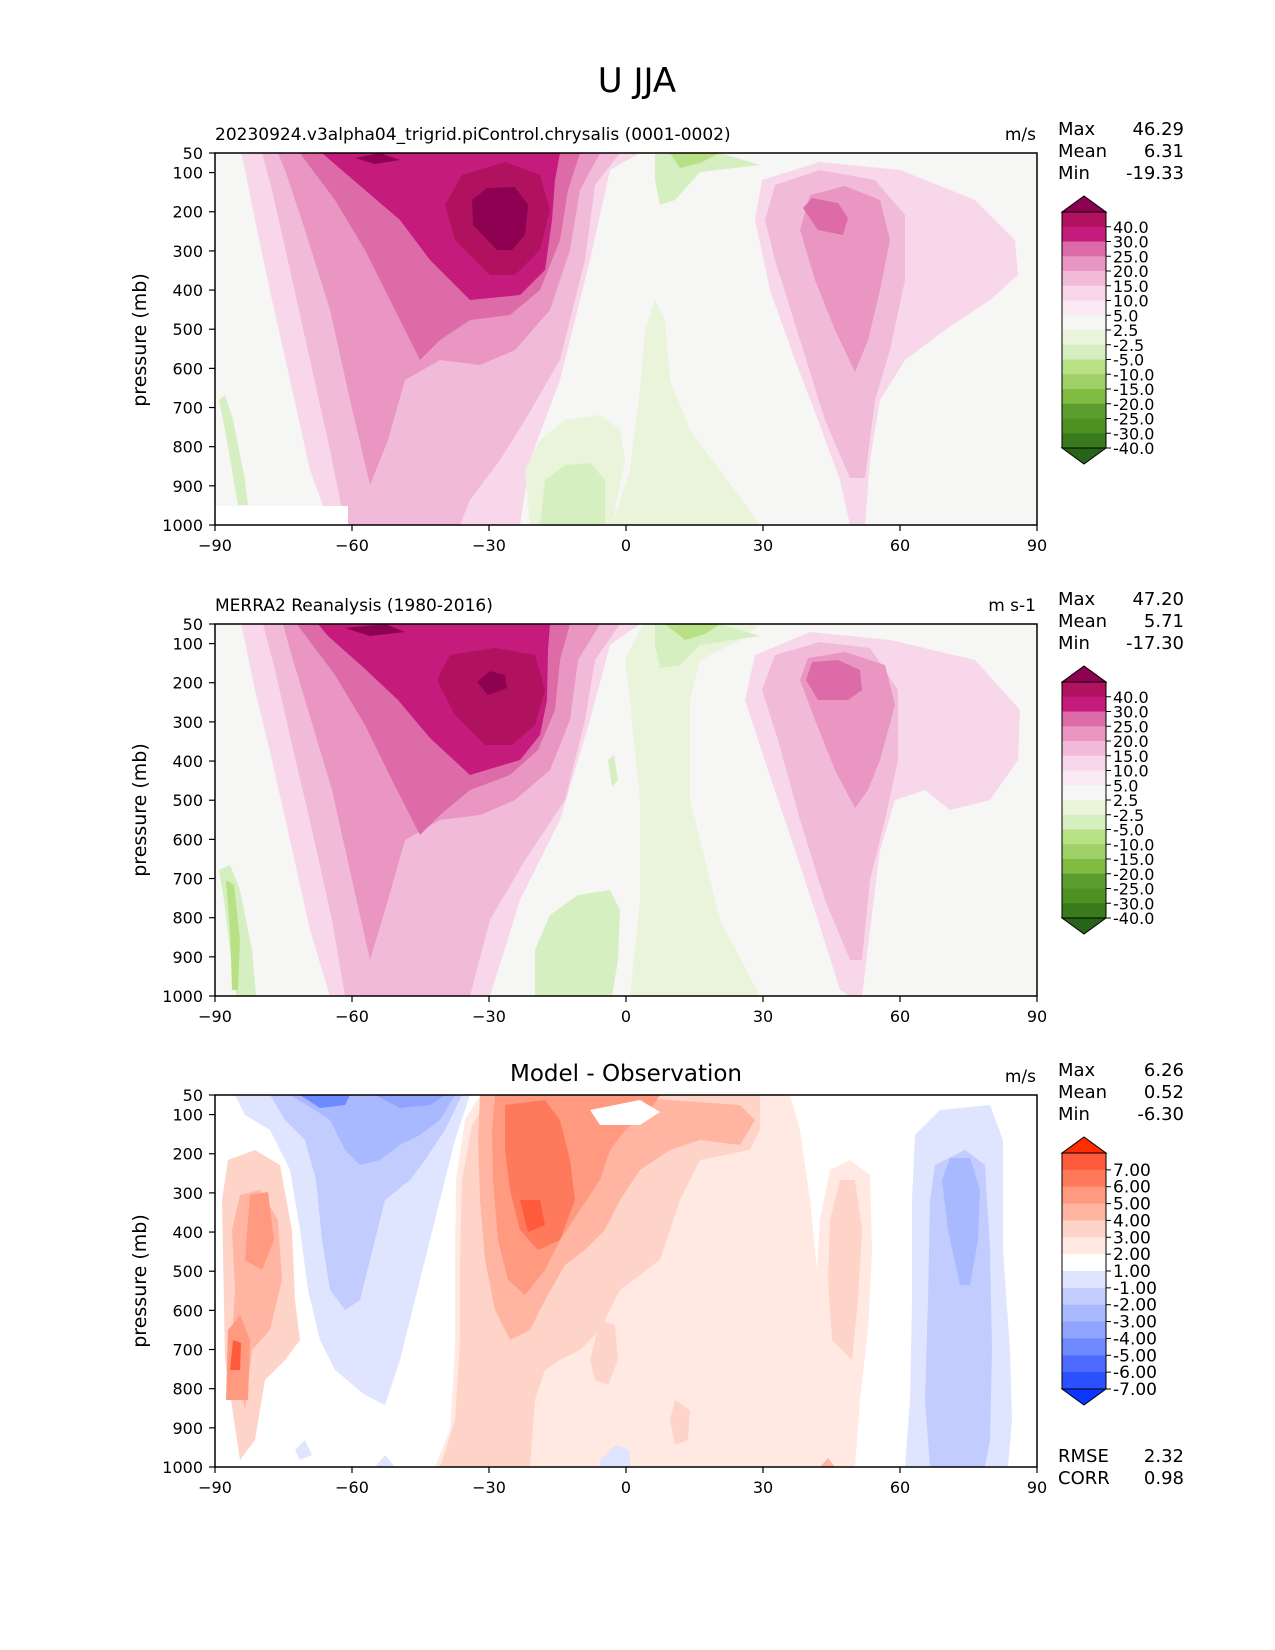  Describe the element at coordinates (1084, 204) in the screenshot. I see `colorbar-extend-top` at that location.